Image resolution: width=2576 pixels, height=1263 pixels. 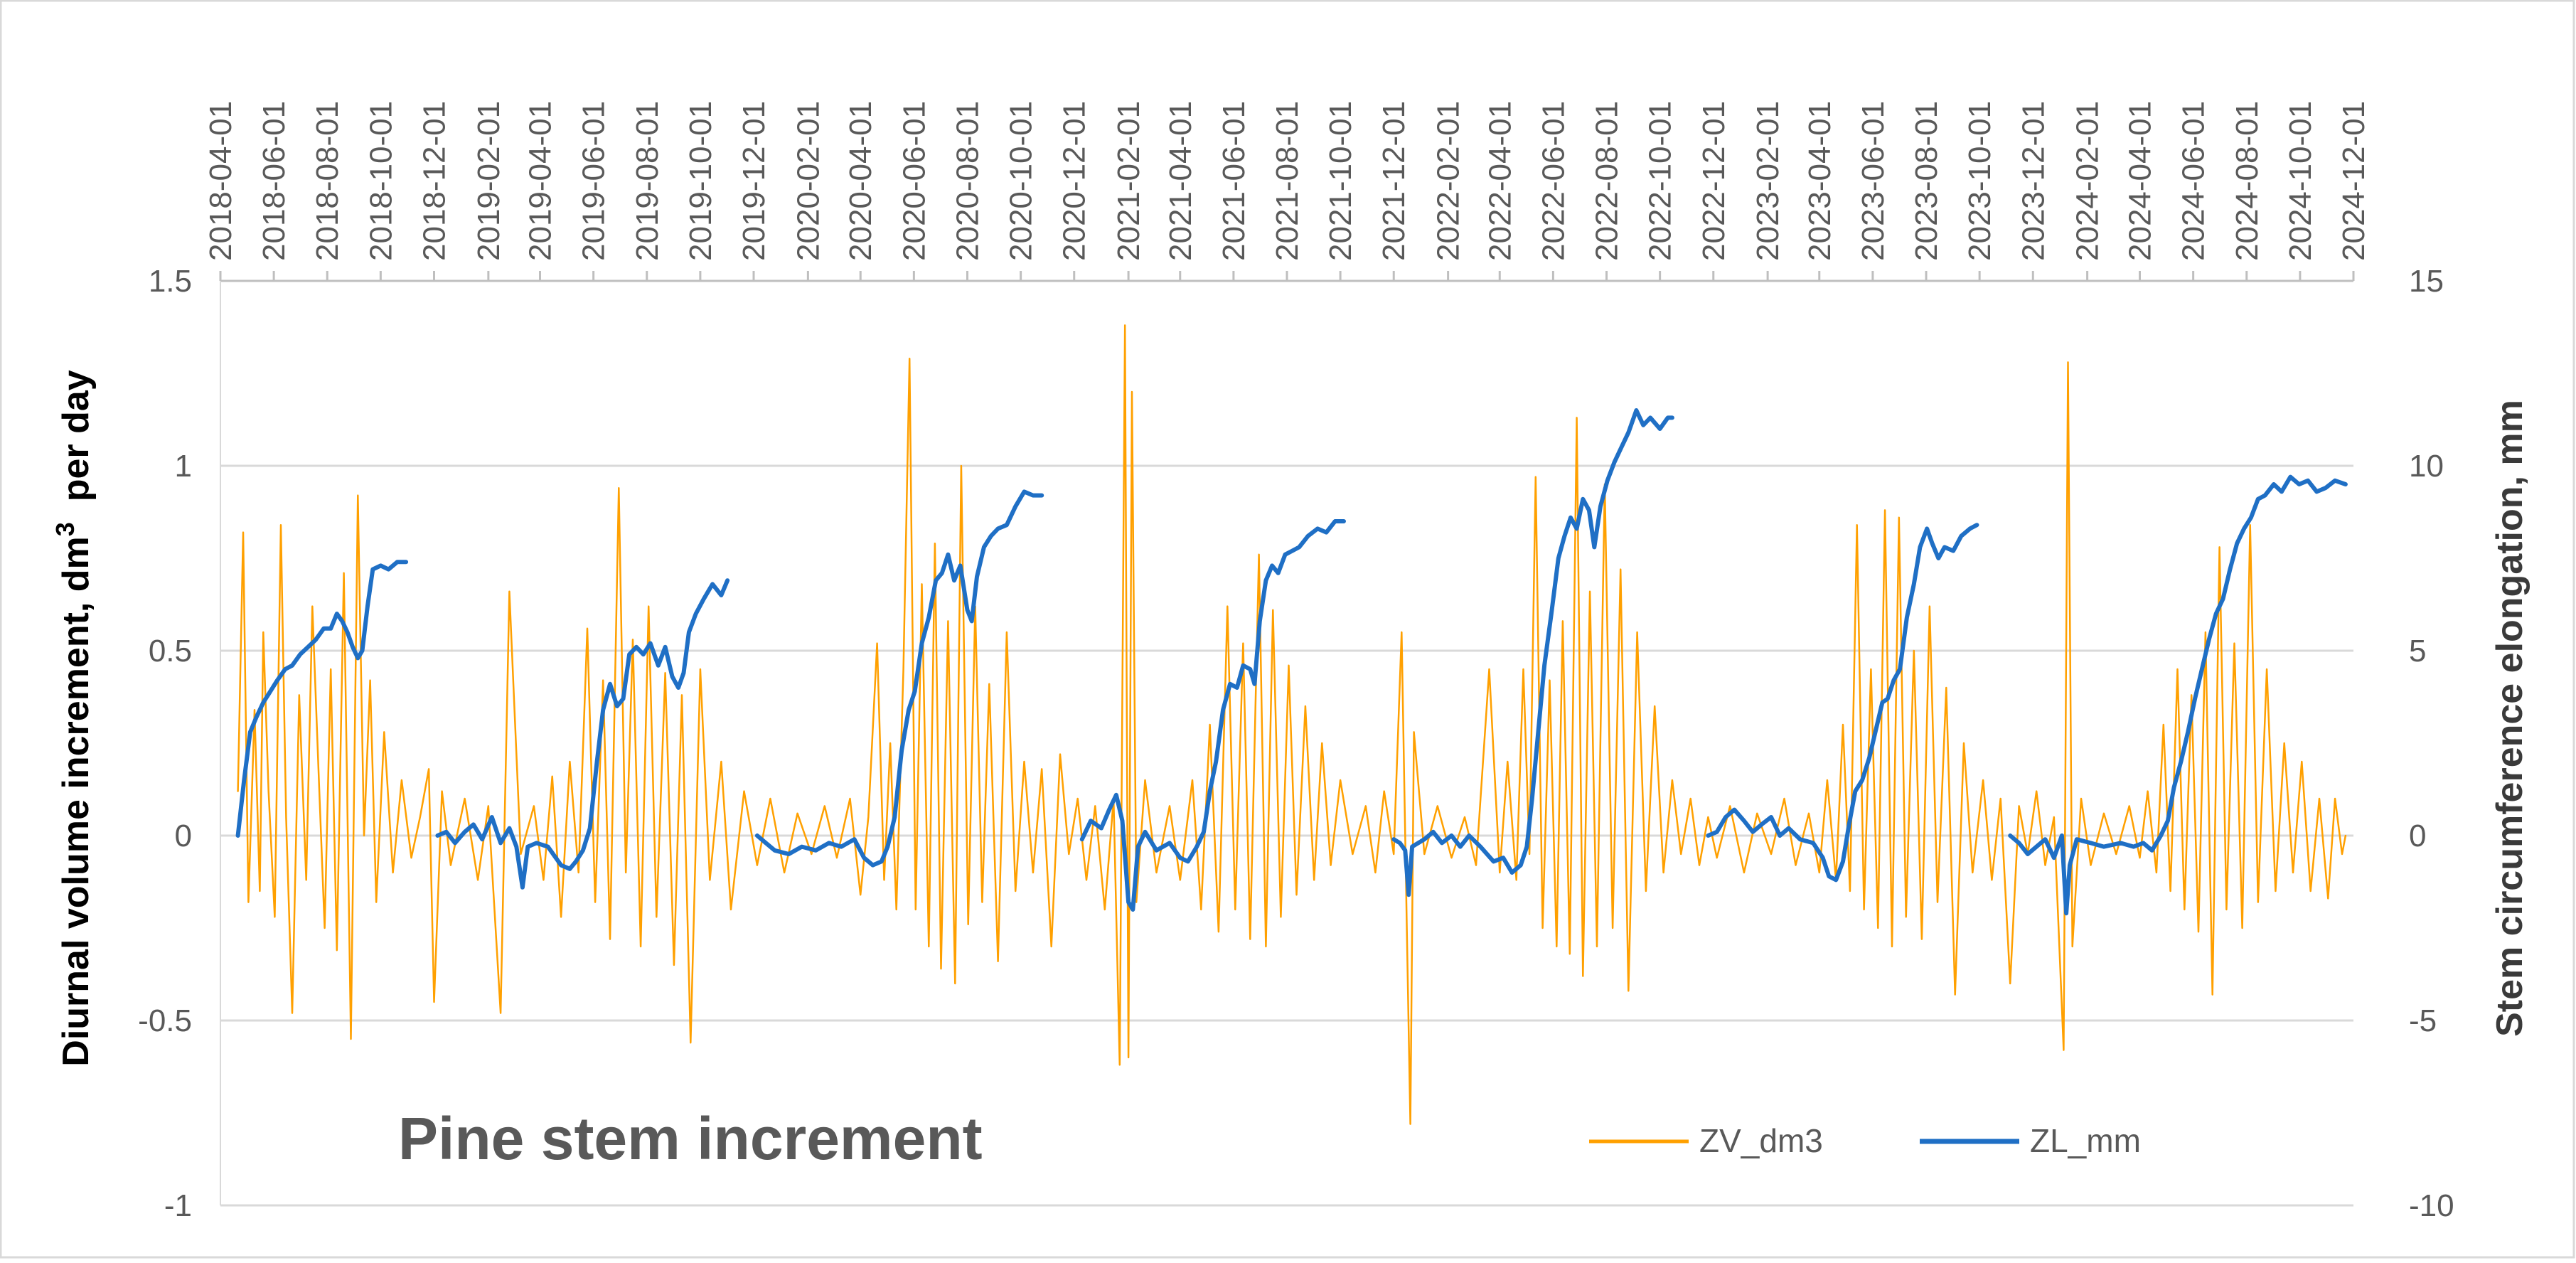 I want to click on x-tick-label: 2022-04-01, so click(x=1500, y=181).